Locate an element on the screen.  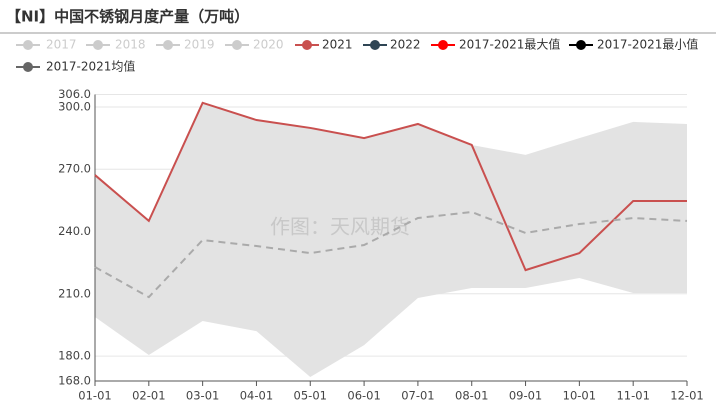
legend-label: 2017 is located at coordinates (61, 45).